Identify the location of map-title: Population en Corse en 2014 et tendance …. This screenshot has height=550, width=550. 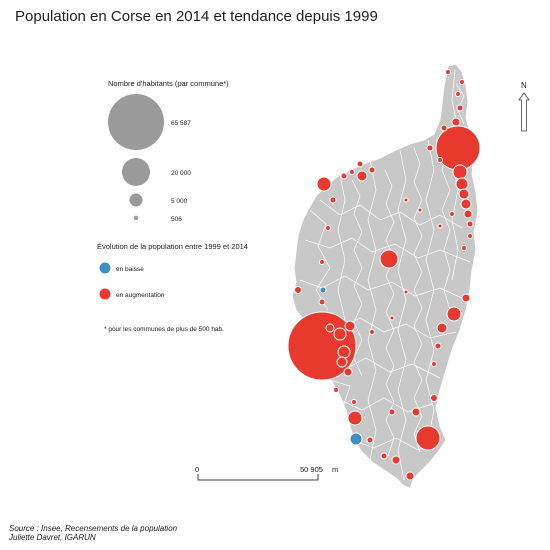
(196, 16).